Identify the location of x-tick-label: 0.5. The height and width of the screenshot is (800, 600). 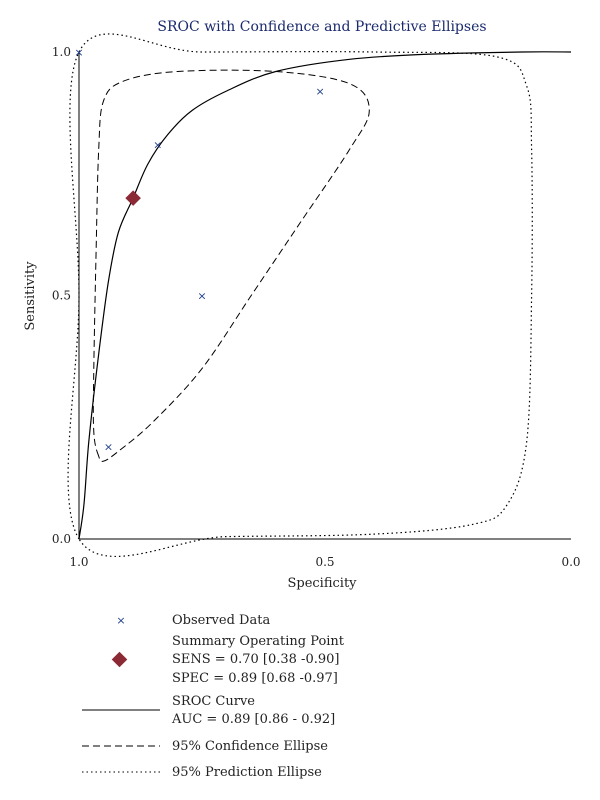
(324, 562).